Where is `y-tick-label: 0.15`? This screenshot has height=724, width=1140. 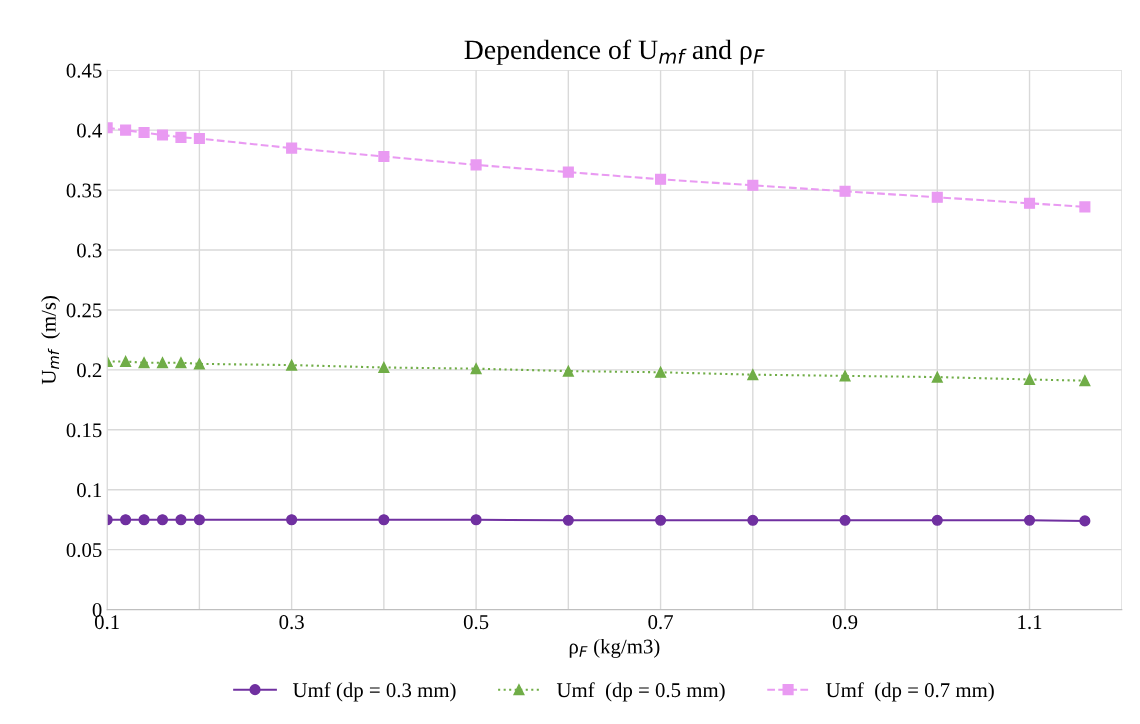 y-tick-label: 0.15 is located at coordinates (84, 430).